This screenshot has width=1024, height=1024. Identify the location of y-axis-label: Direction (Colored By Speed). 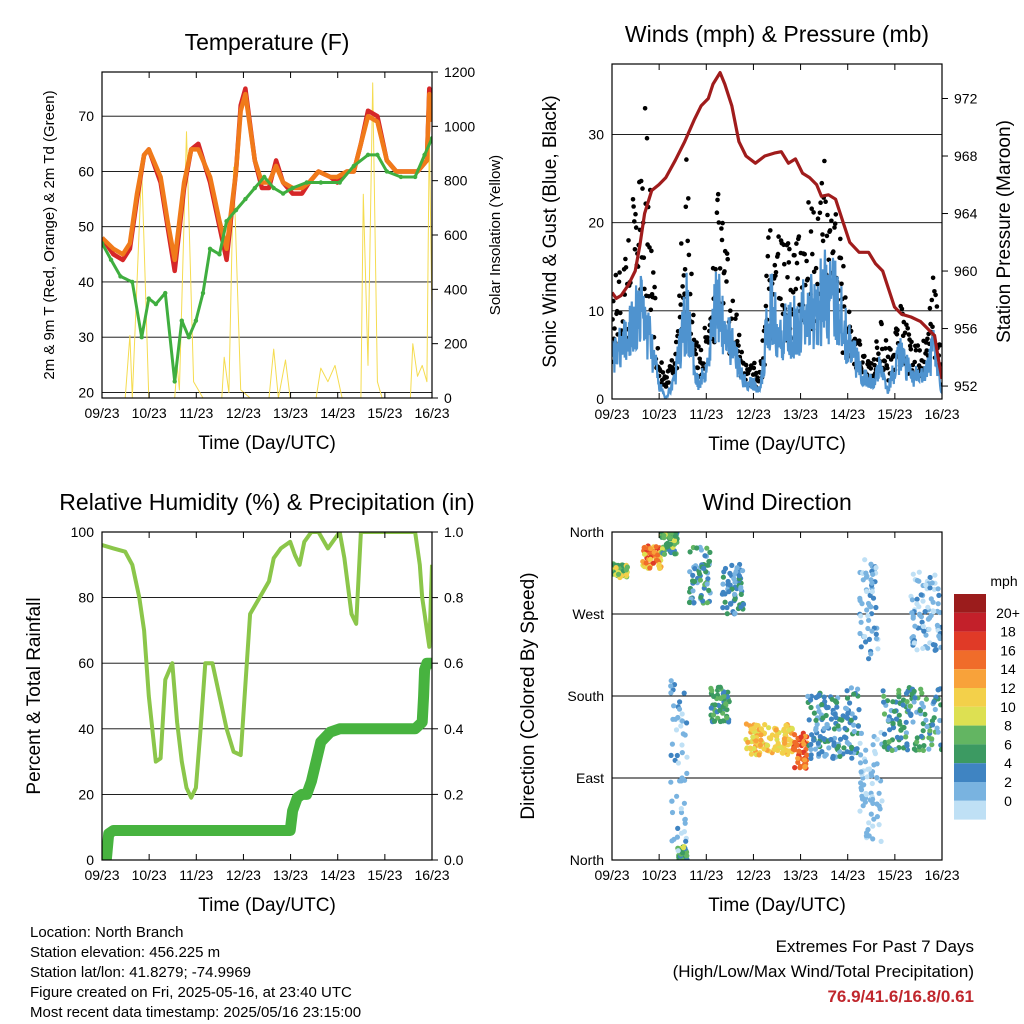
(528, 695).